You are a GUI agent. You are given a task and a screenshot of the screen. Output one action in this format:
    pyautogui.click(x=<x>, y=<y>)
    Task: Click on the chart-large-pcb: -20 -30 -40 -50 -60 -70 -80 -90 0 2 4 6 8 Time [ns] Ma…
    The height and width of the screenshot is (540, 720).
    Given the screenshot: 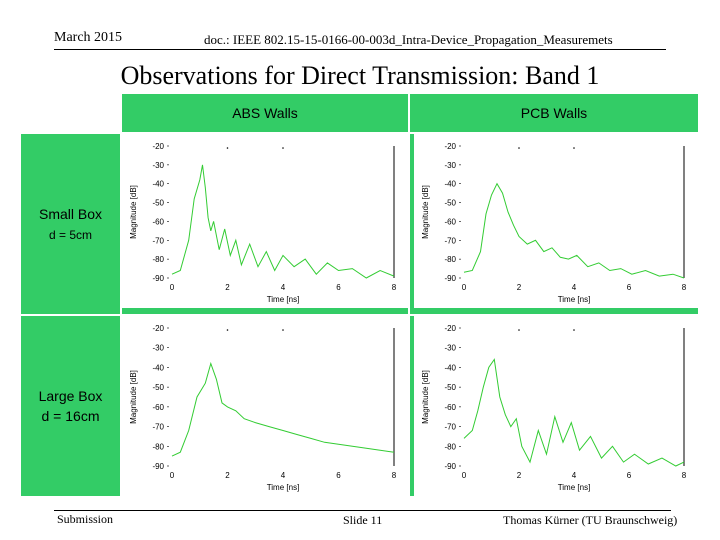 What is the action you would take?
    pyautogui.click(x=554, y=408)
    